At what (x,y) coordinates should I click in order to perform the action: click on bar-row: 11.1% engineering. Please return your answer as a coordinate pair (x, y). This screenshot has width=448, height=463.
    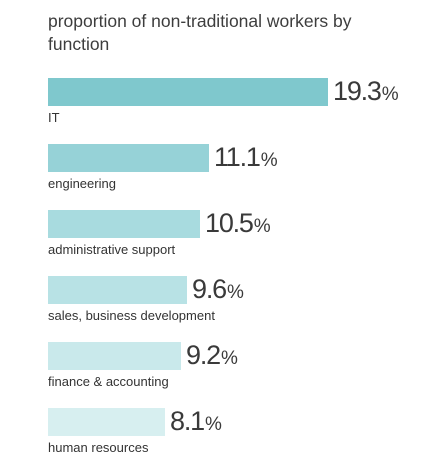
    Looking at the image, I should click on (238, 169).